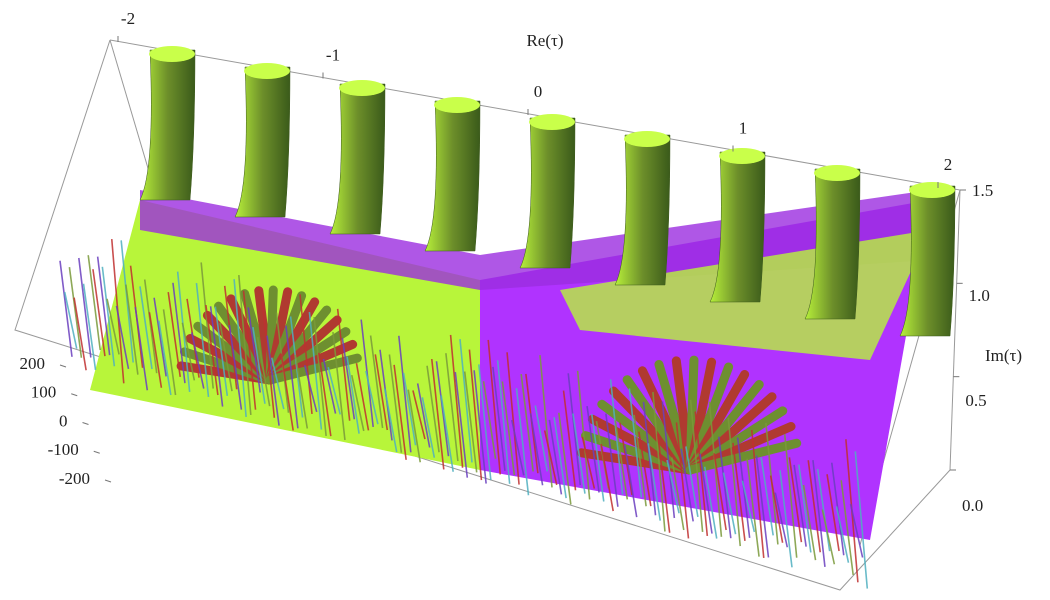 This screenshot has height=600, width=1050. I want to click on x-tick-label: -2, so click(128, 18).